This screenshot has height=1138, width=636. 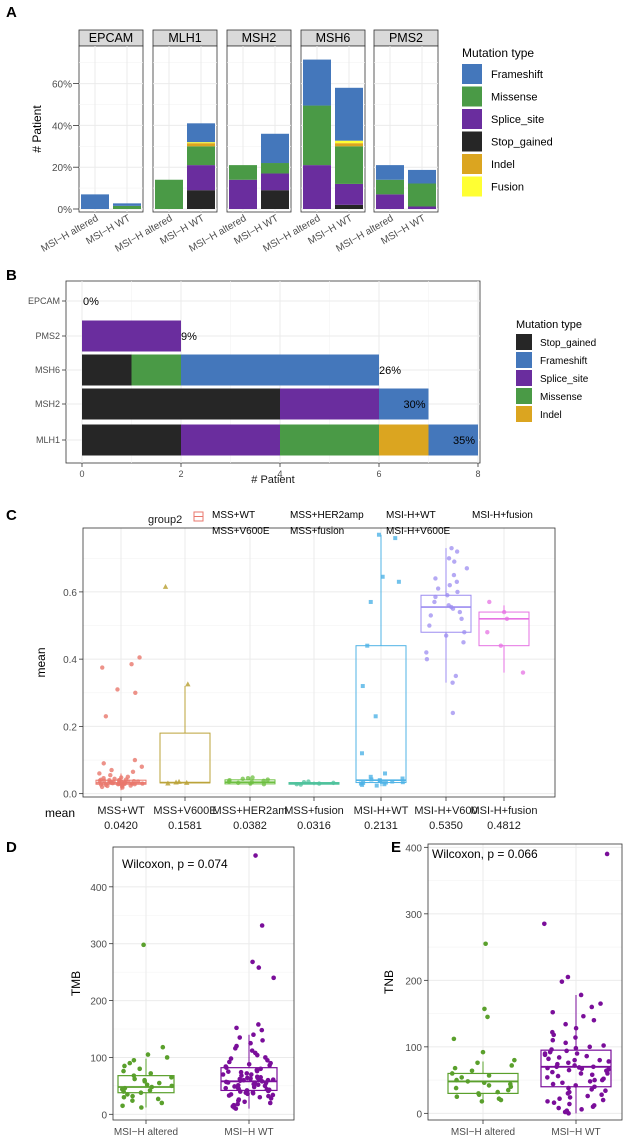 What do you see at coordinates (422, 207) in the screenshot?
I see `bar-segment-splice_site` at bounding box center [422, 207].